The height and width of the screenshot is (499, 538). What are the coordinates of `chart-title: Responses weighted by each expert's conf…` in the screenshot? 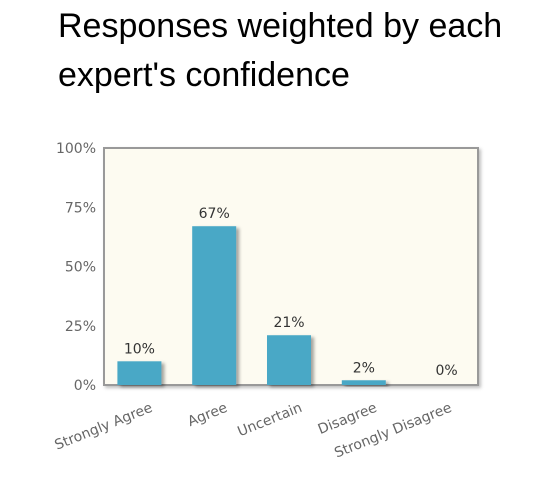 It's located at (280, 50).